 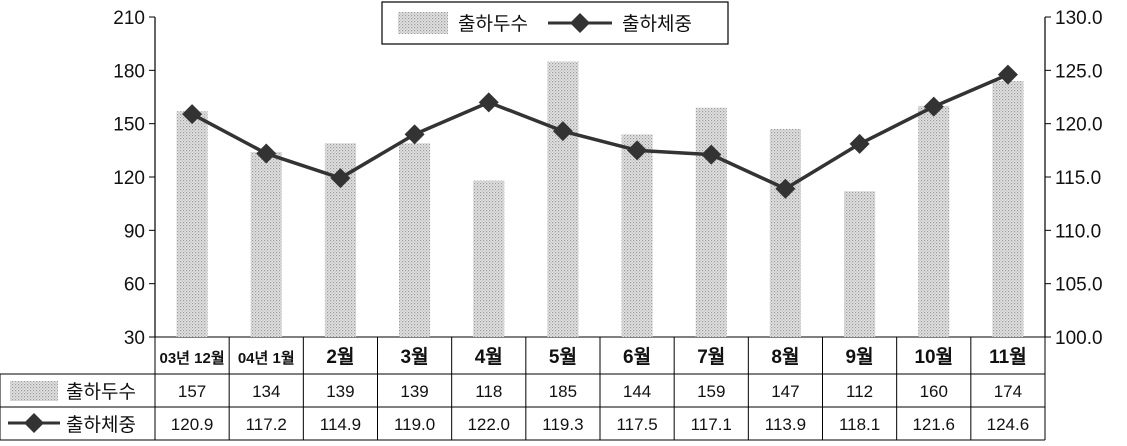 What do you see at coordinates (555, 23) in the screenshot?
I see `legend: 출하두수 출하체중` at bounding box center [555, 23].